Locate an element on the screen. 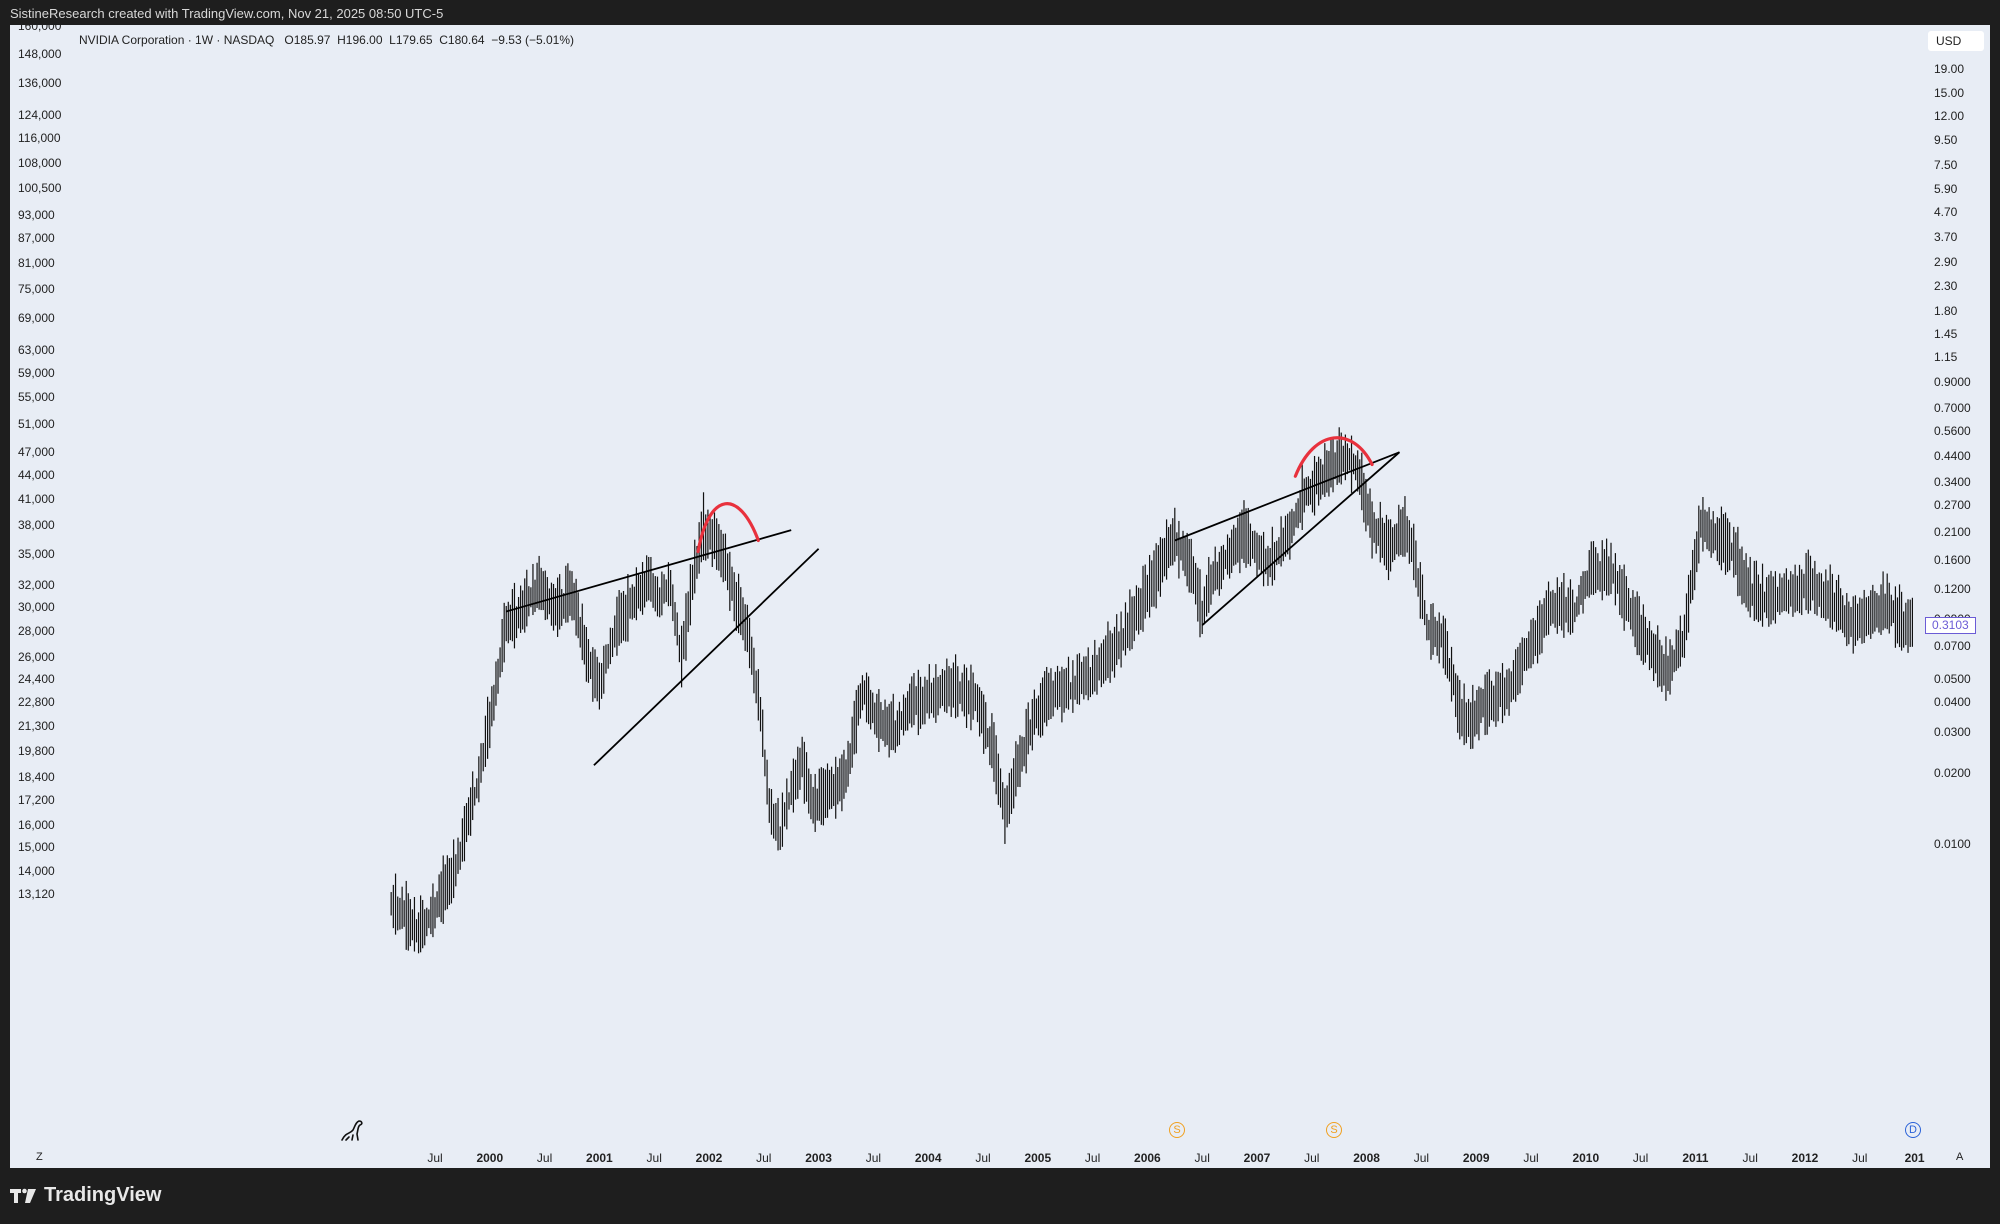 The width and height of the screenshot is (2000, 1224). time-axis-tick-label: 2010 is located at coordinates (1586, 1158).